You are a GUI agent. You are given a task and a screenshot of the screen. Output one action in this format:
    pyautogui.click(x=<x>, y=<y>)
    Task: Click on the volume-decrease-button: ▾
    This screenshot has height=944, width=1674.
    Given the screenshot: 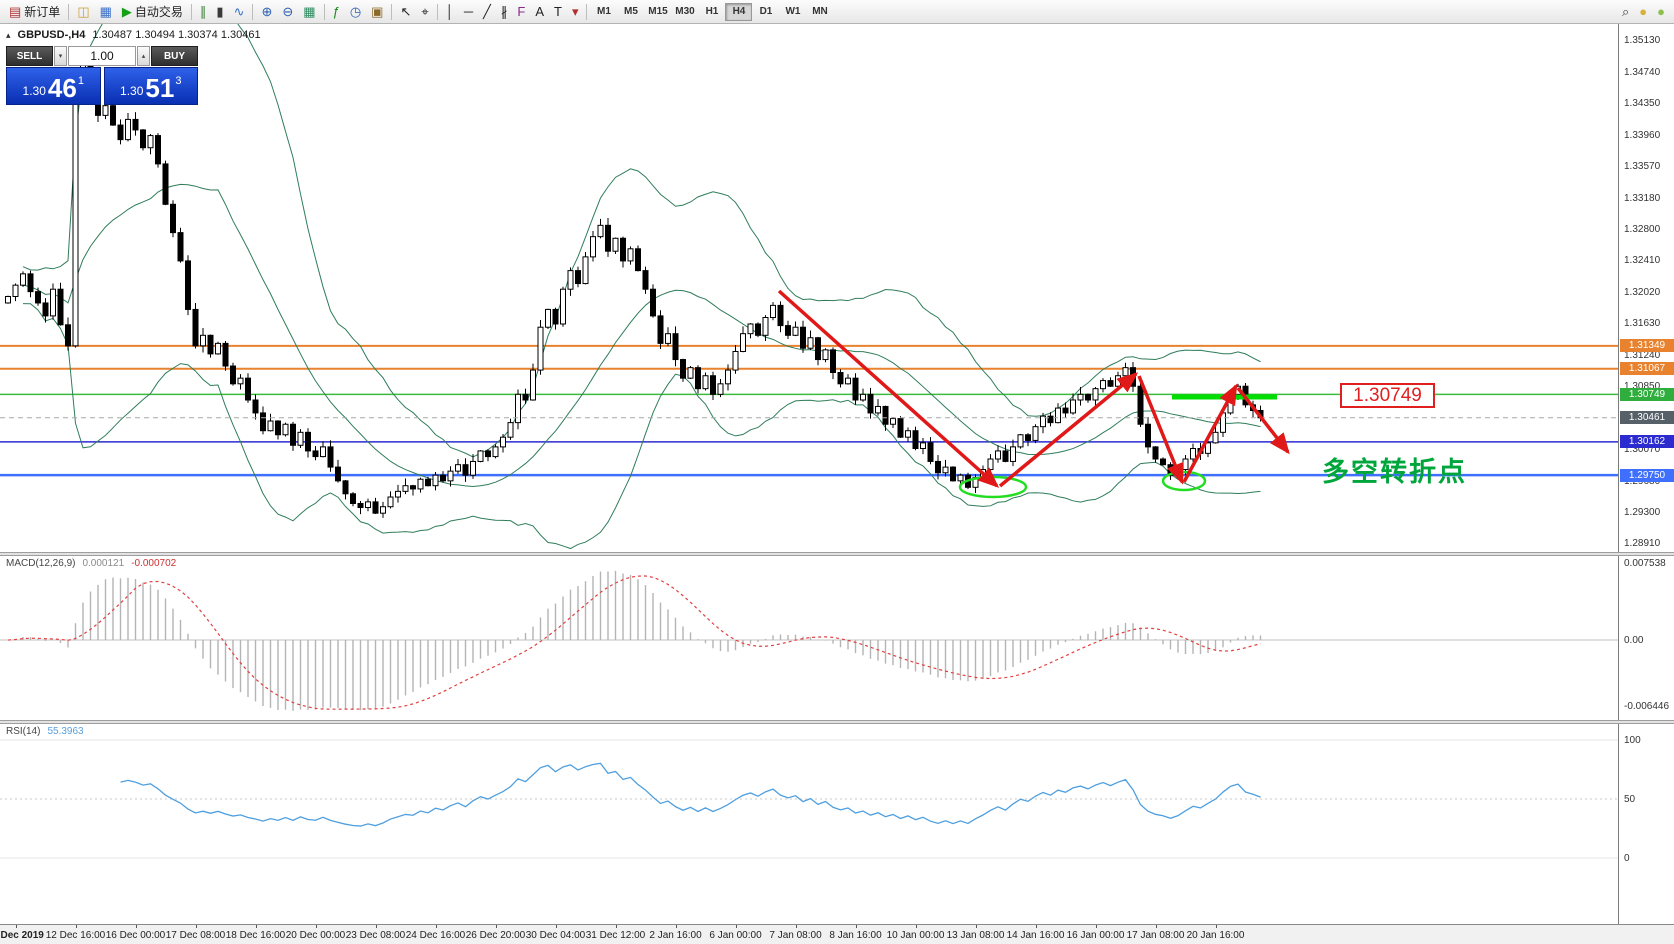 What is the action you would take?
    pyautogui.click(x=60, y=56)
    